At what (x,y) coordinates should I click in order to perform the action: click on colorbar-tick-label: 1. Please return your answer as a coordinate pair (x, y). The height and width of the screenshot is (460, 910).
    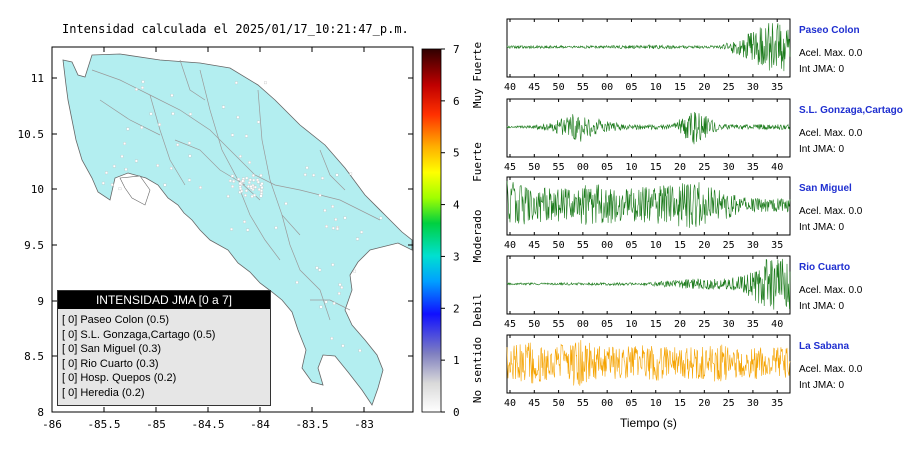
    Looking at the image, I should click on (456, 360).